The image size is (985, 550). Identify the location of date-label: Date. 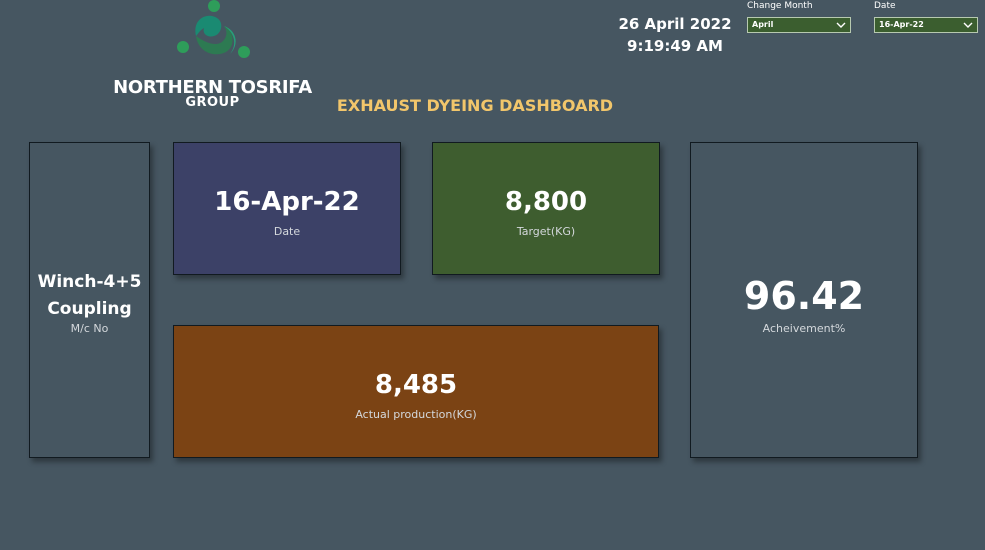
(287, 231).